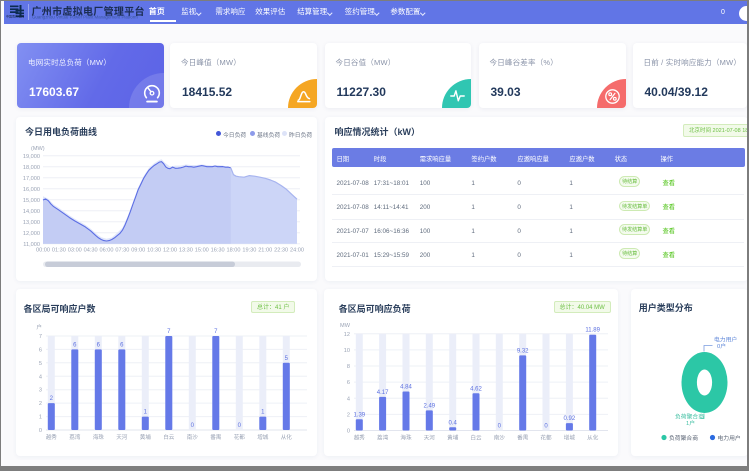 This screenshot has height=471, width=749. What do you see at coordinates (281, 249) in the screenshot?
I see `svg-text: 22:30` at bounding box center [281, 249].